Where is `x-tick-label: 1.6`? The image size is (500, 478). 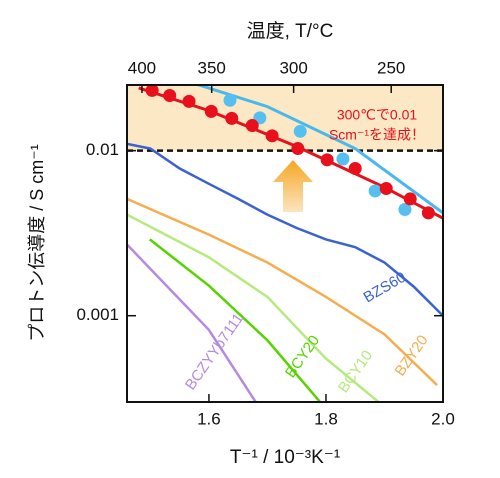 x-tick-label: 1.6 is located at coordinates (209, 418).